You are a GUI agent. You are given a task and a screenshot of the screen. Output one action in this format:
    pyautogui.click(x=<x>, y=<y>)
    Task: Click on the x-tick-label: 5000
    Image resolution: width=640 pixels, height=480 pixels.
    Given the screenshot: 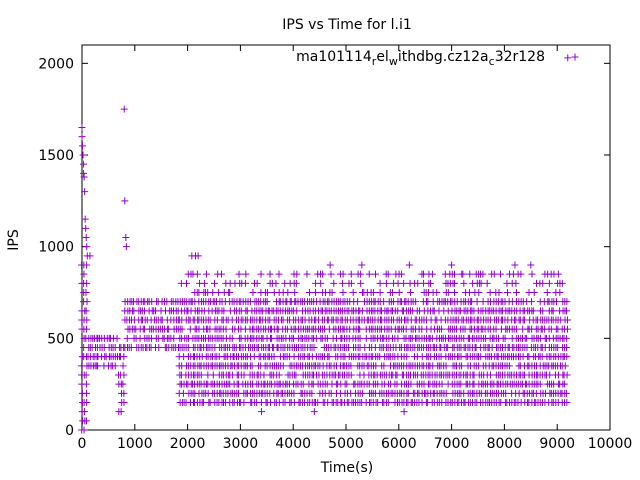 What is the action you would take?
    pyautogui.click(x=346, y=444)
    